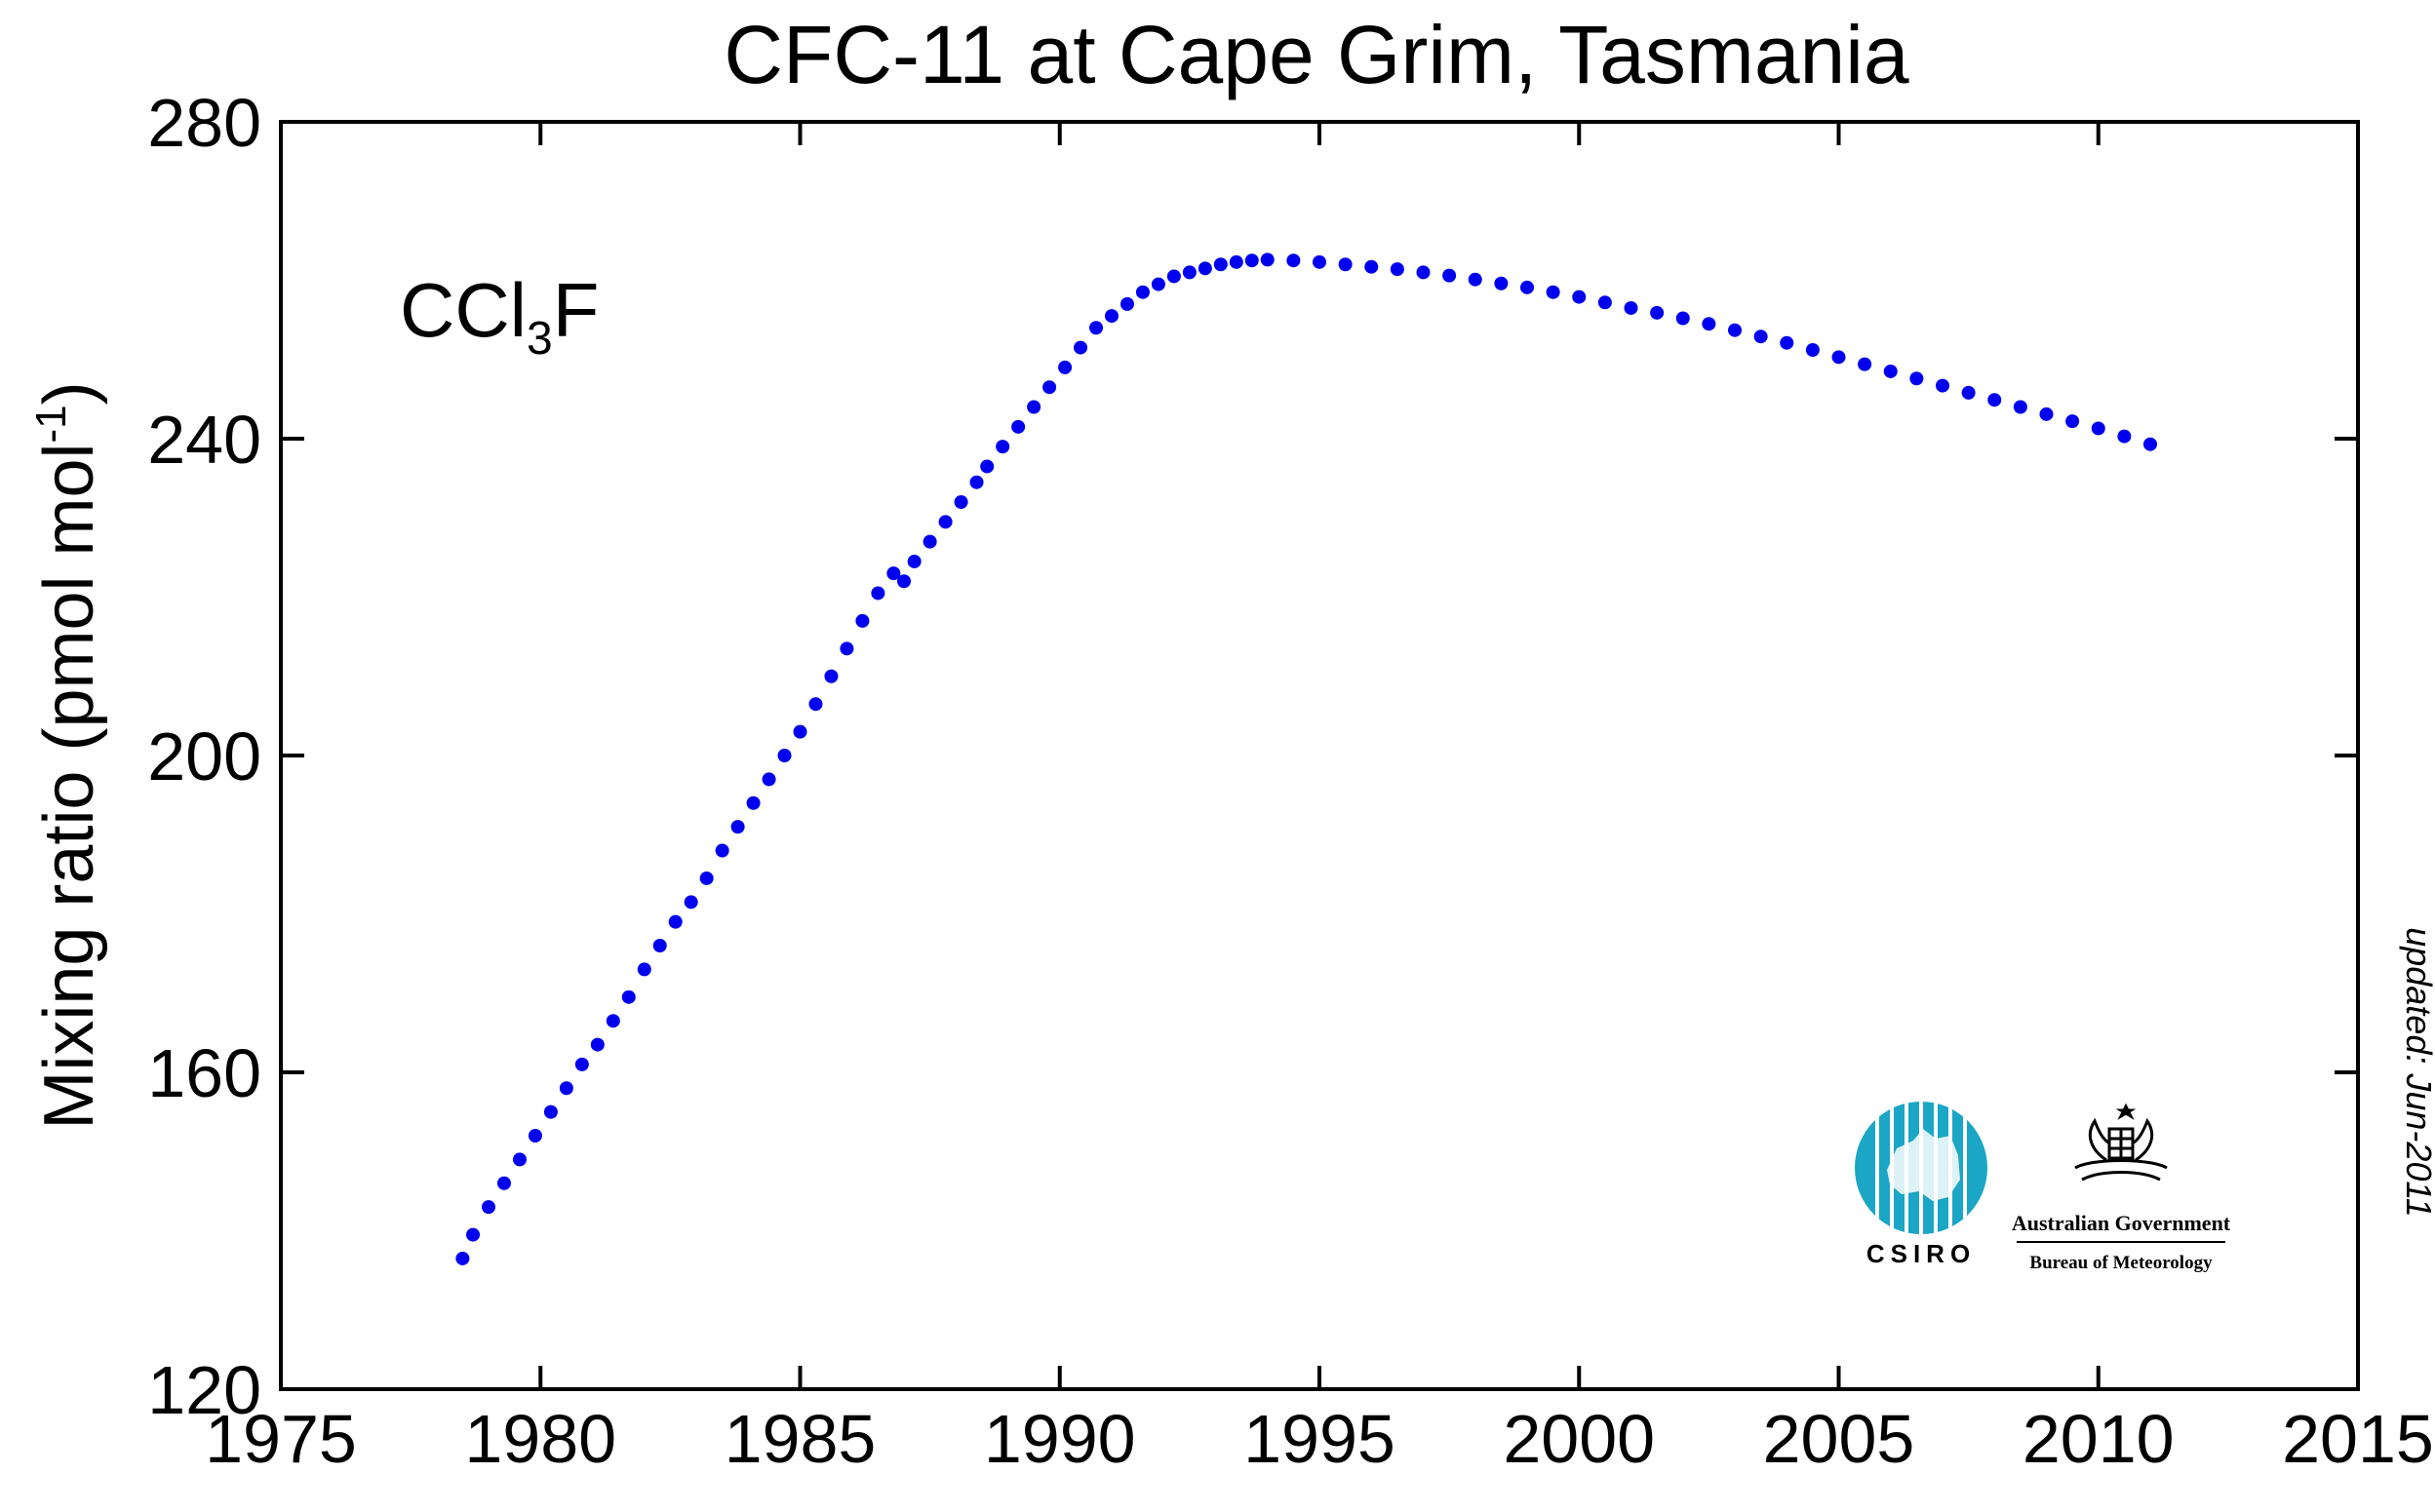  Describe the element at coordinates (1921, 1253) in the screenshot. I see `csiro-logo-label: CSIRO` at that location.